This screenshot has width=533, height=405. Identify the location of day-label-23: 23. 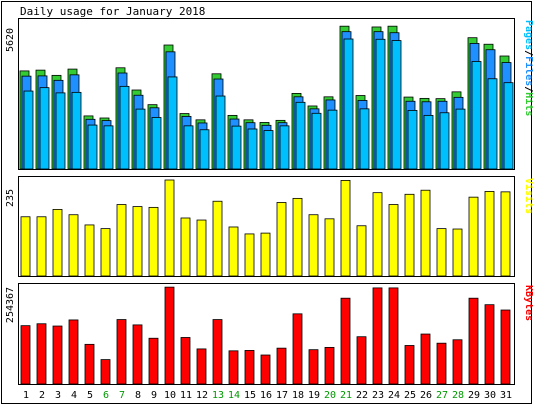
(378, 395).